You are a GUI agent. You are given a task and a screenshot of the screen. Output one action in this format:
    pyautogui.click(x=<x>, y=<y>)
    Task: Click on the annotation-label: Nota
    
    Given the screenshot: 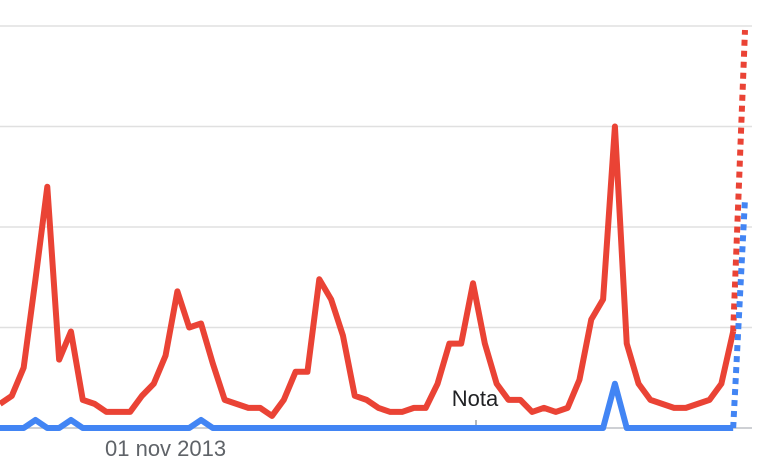 What is the action you would take?
    pyautogui.click(x=475, y=398)
    